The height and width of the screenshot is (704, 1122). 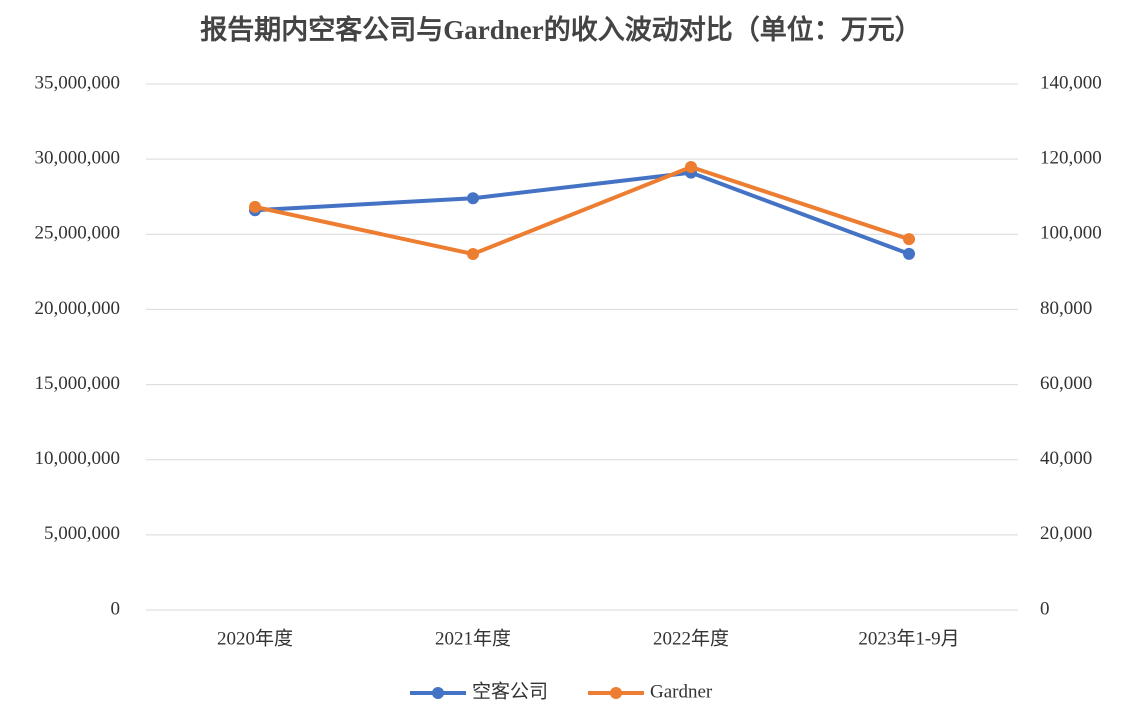 What do you see at coordinates (255, 638) in the screenshot?
I see `x-tick-label: 2020年度` at bounding box center [255, 638].